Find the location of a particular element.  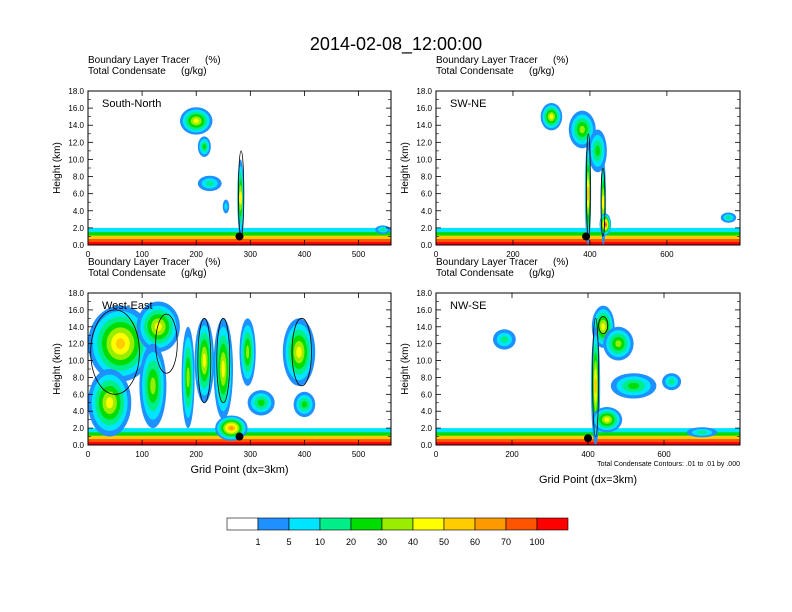

colorbar: 1 5 10 20 30 40 50 60 70 100 is located at coordinates (397, 532).